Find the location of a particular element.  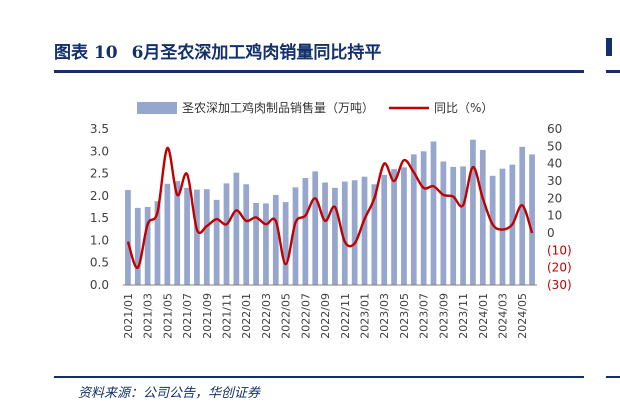

x-tick-label: 2022/03 is located at coordinates (266, 316).